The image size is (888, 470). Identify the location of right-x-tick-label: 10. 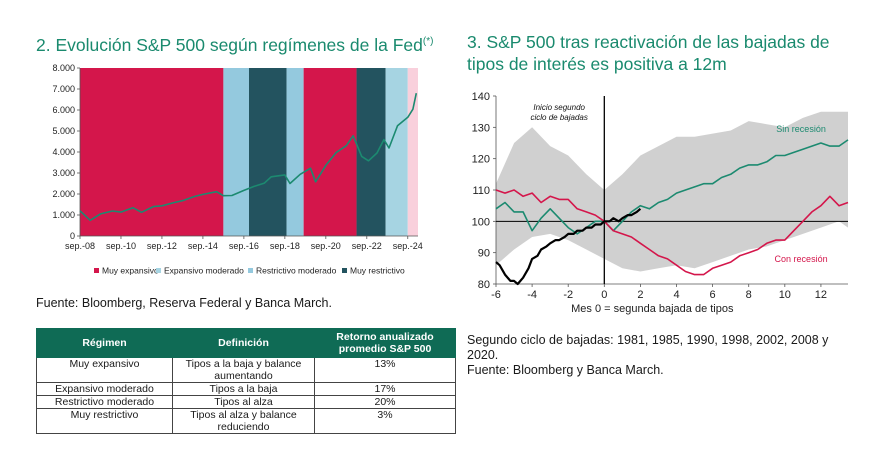
(785, 295).